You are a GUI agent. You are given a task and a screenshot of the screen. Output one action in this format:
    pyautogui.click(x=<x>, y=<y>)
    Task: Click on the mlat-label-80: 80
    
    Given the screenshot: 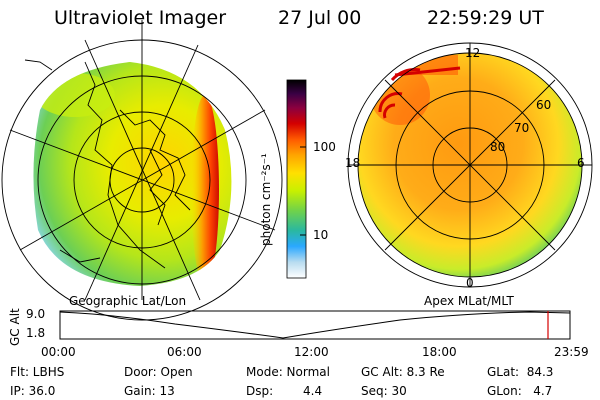 What is the action you would take?
    pyautogui.click(x=498, y=147)
    